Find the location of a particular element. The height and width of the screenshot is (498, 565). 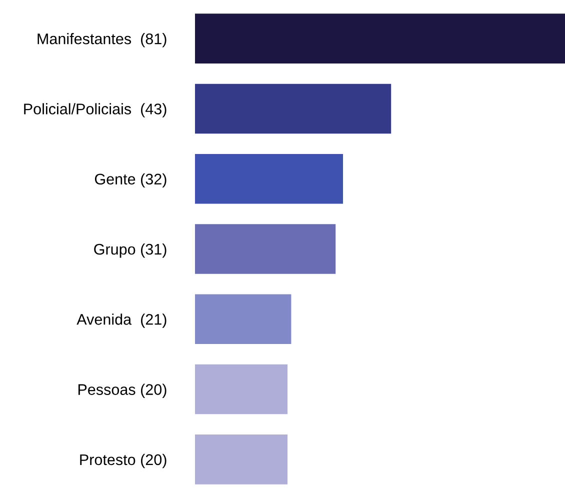

y-tick-label: Manifestantes (81) is located at coordinates (102, 40).